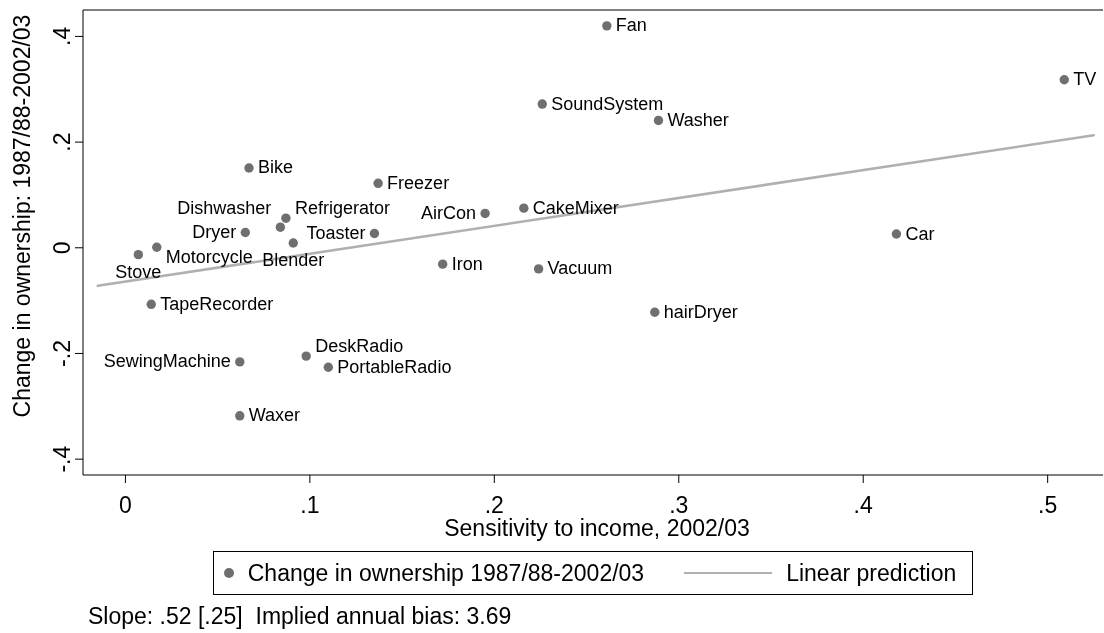 Image resolution: width=1104 pixels, height=633 pixels. I want to click on data-label: Car, so click(920, 233).